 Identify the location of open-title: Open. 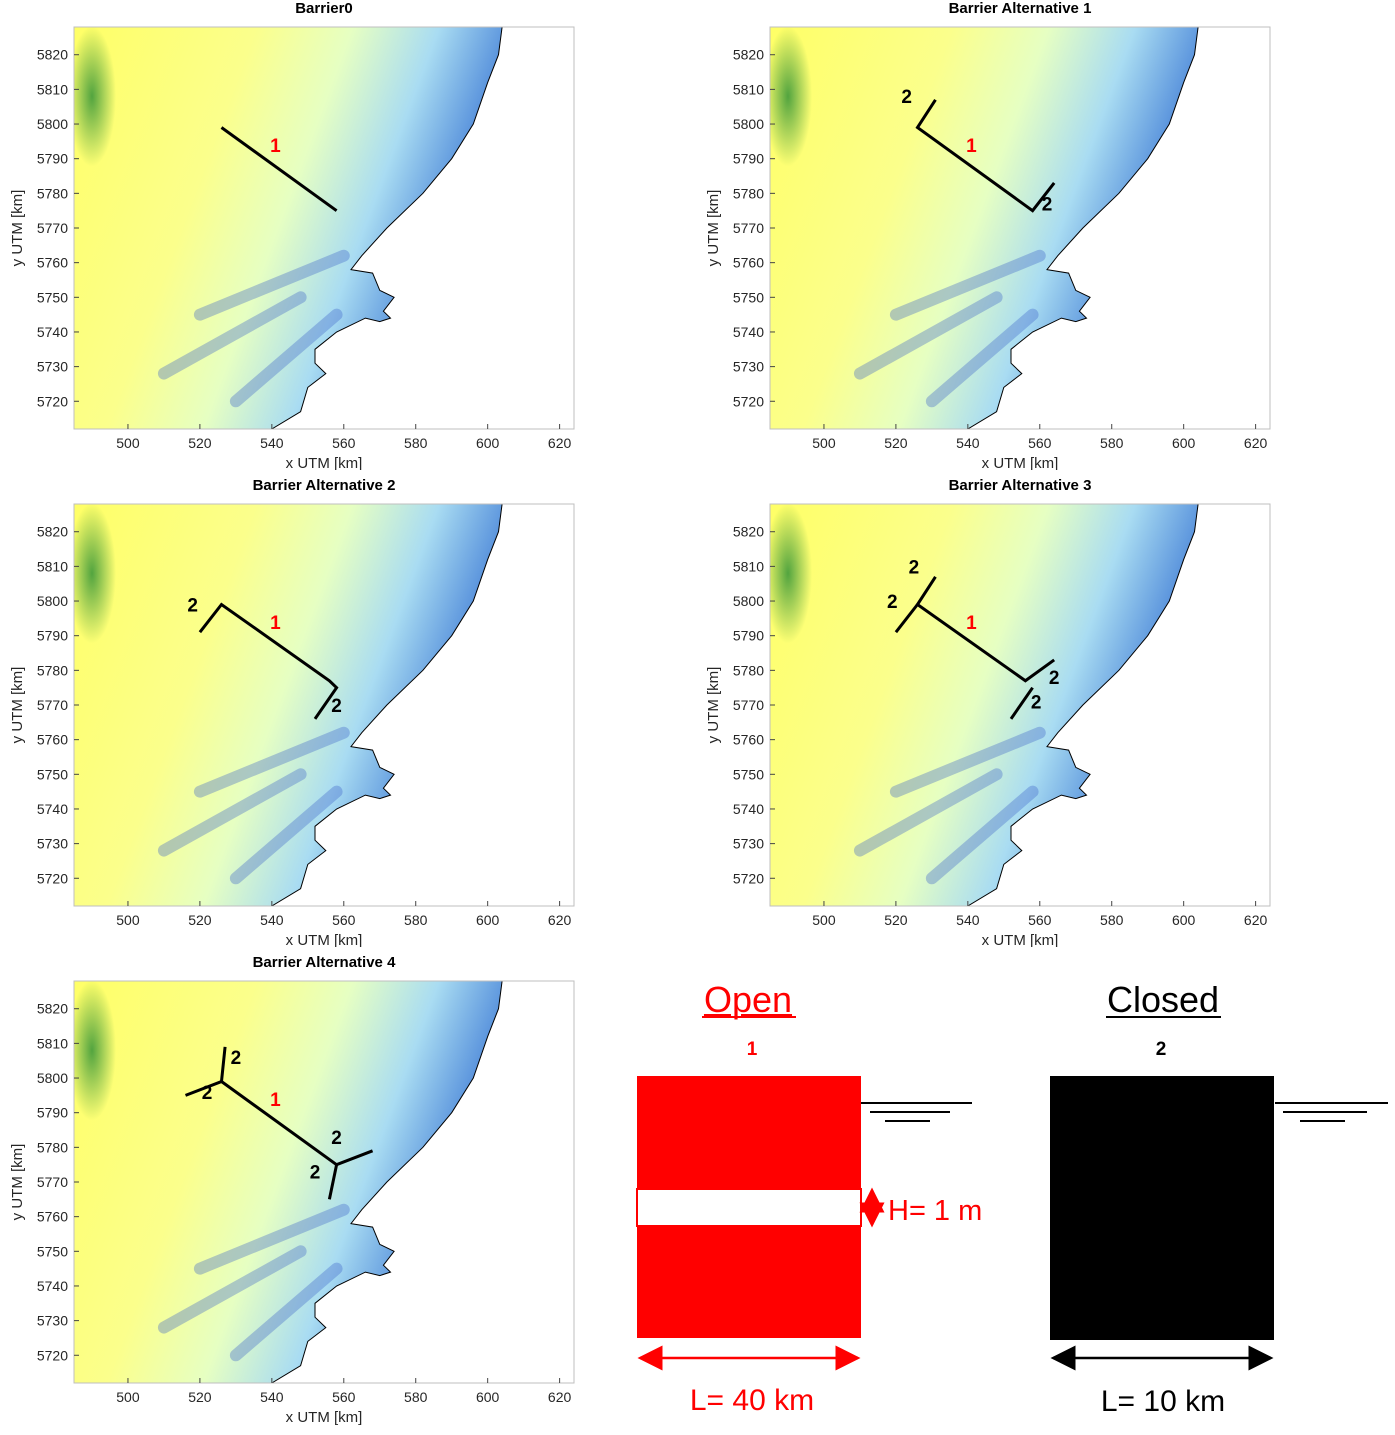
(748, 999).